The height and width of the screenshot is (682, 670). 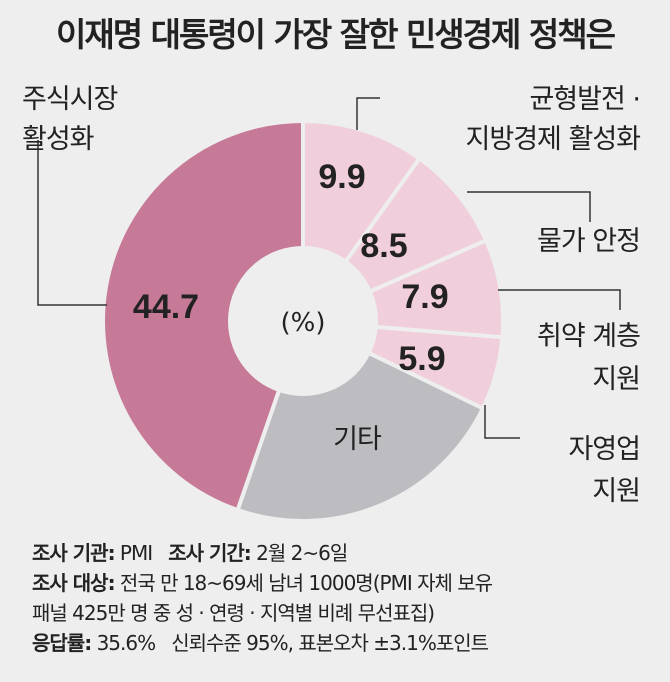 I want to click on category-label-2: 지원, so click(x=616, y=379).